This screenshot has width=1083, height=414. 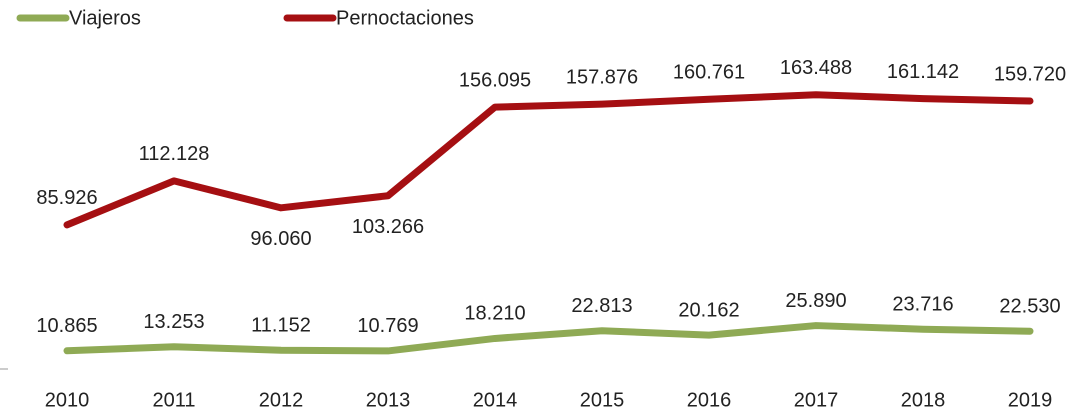 I want to click on x-tick-label: 2012, so click(x=281, y=400).